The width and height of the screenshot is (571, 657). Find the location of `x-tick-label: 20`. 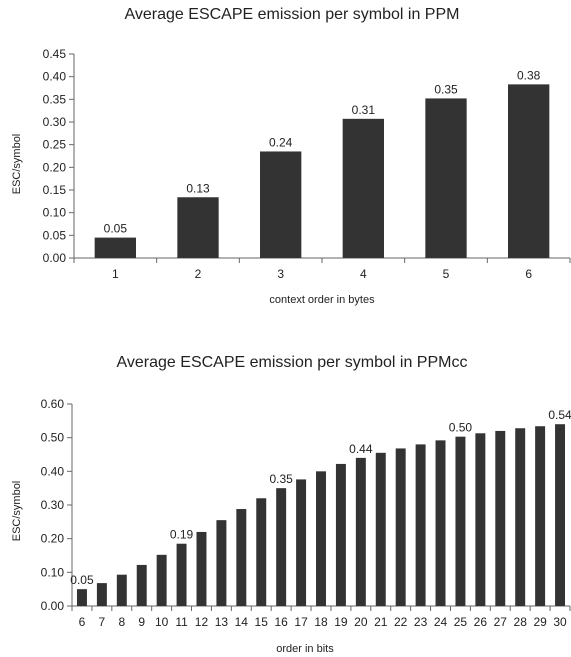

x-tick-label: 20 is located at coordinates (361, 622).